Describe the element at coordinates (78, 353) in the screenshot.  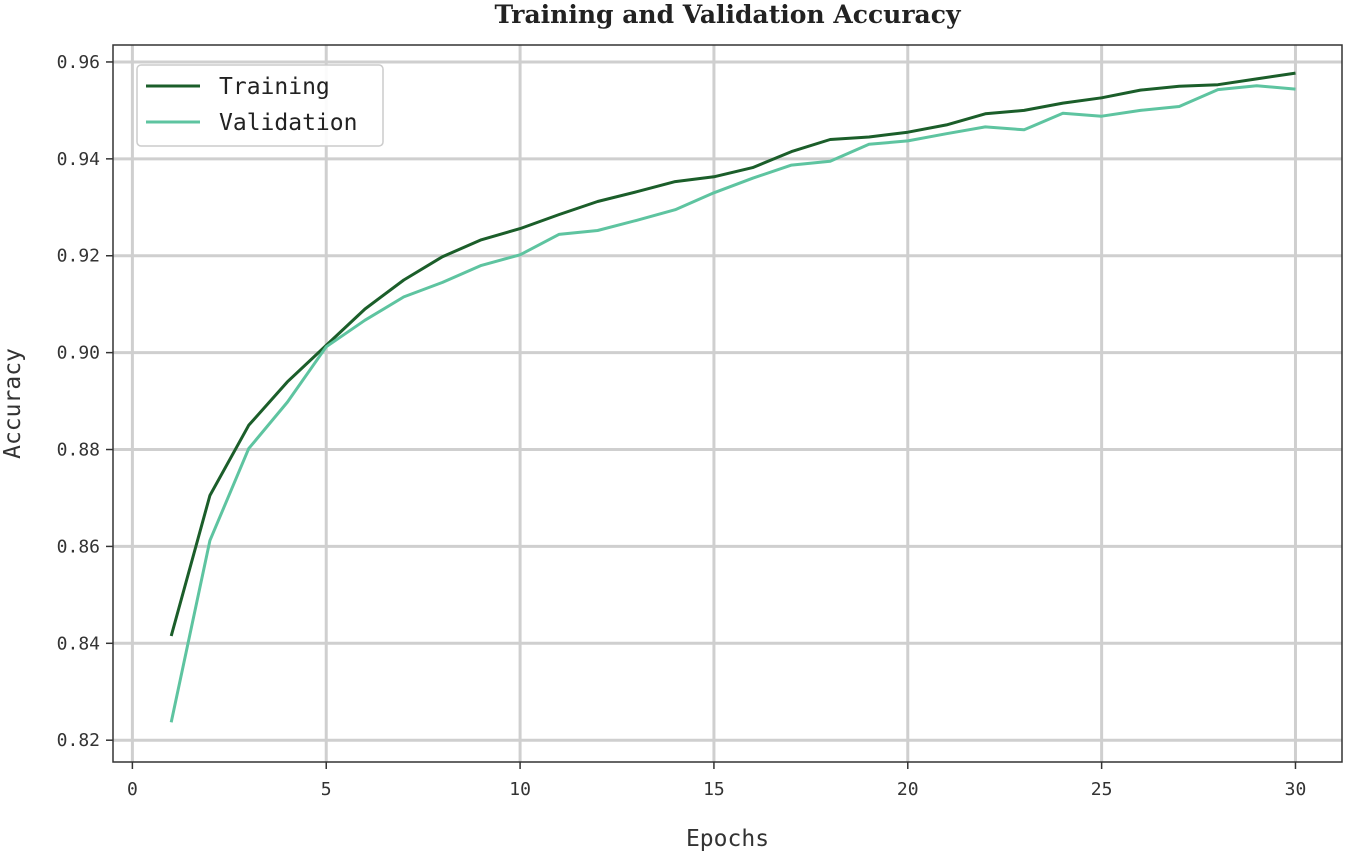
I see `y-tick-label: 0.90` at that location.